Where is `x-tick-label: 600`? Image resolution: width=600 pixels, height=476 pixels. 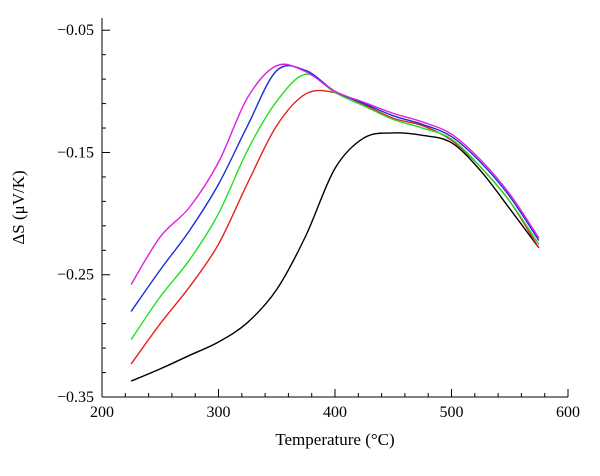
x-tick-label: 600 is located at coordinates (568, 412).